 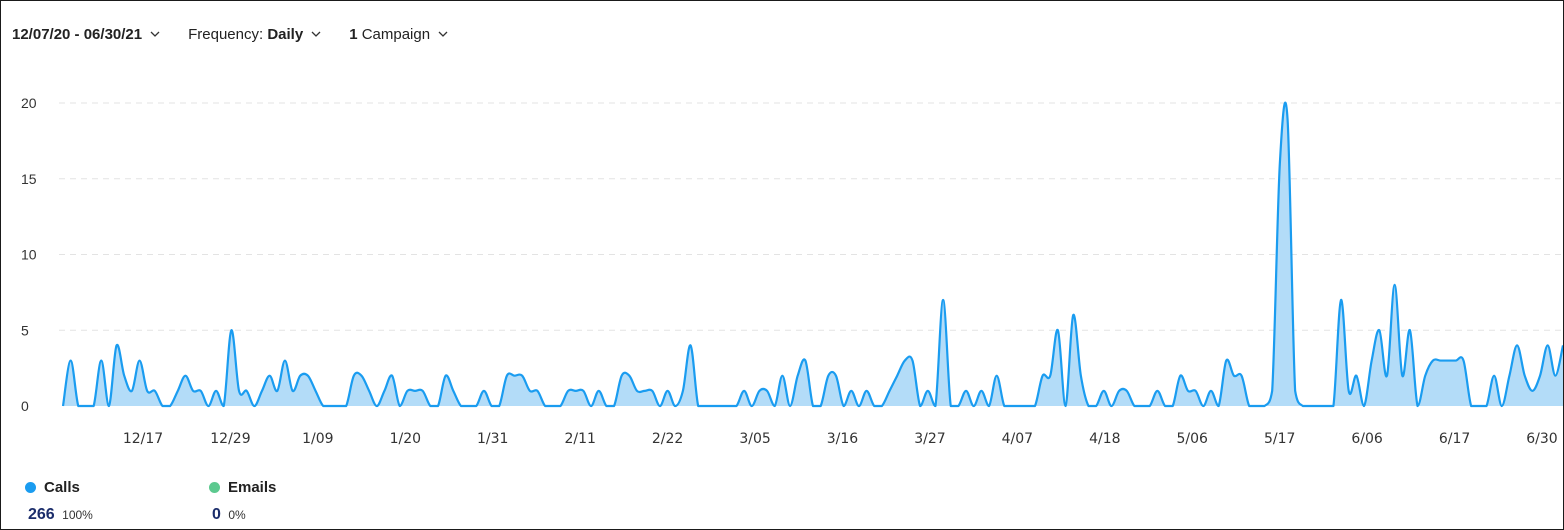 What do you see at coordinates (492, 439) in the screenshot?
I see `x-tick-label: 1/31` at bounding box center [492, 439].